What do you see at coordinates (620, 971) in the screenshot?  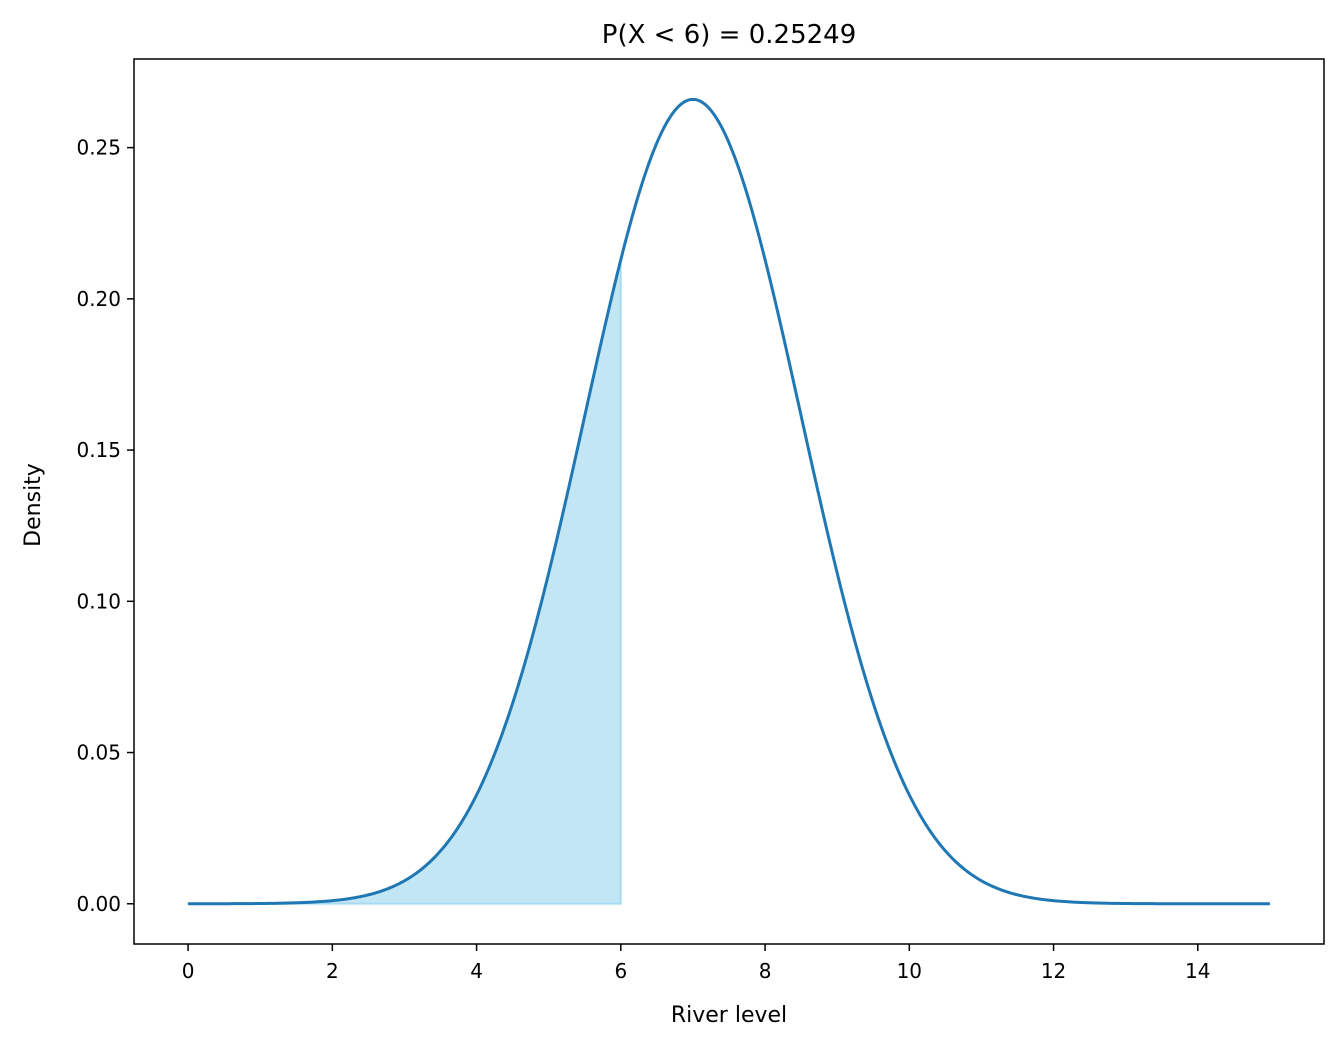 I see `x-tick-label: 6` at bounding box center [620, 971].